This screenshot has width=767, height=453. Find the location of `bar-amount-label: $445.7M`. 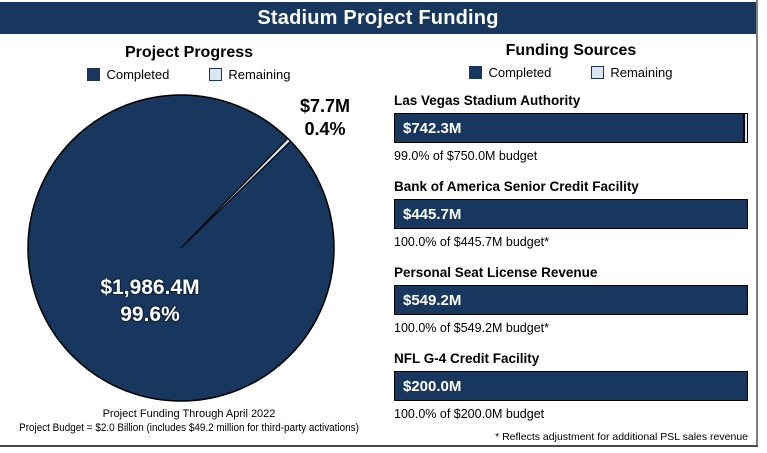

bar-amount-label: $445.7M is located at coordinates (432, 214).